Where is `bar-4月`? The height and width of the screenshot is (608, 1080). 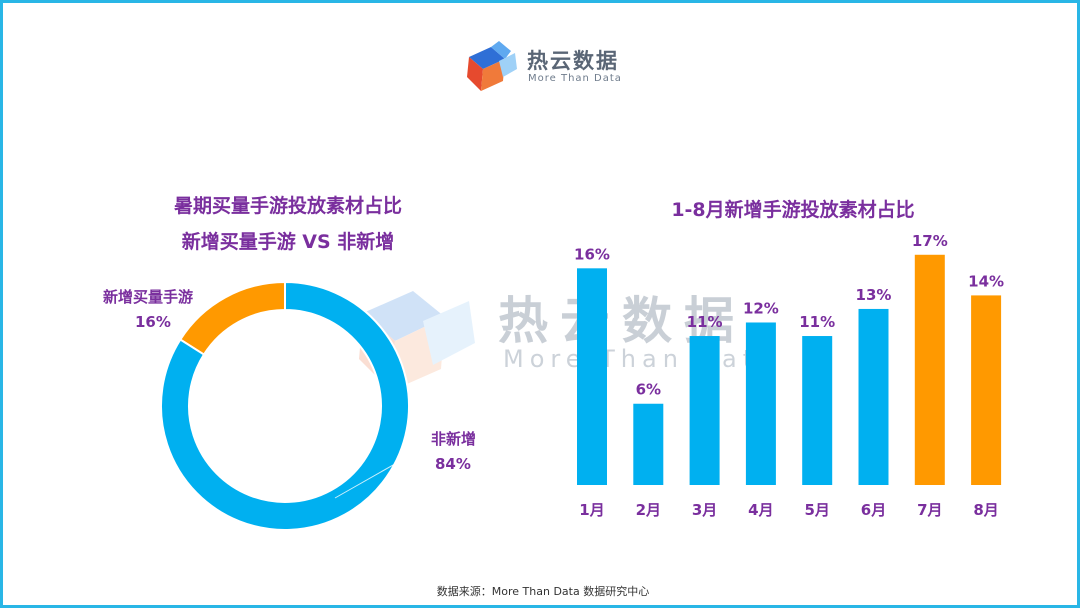
bar-4月 is located at coordinates (760, 403).